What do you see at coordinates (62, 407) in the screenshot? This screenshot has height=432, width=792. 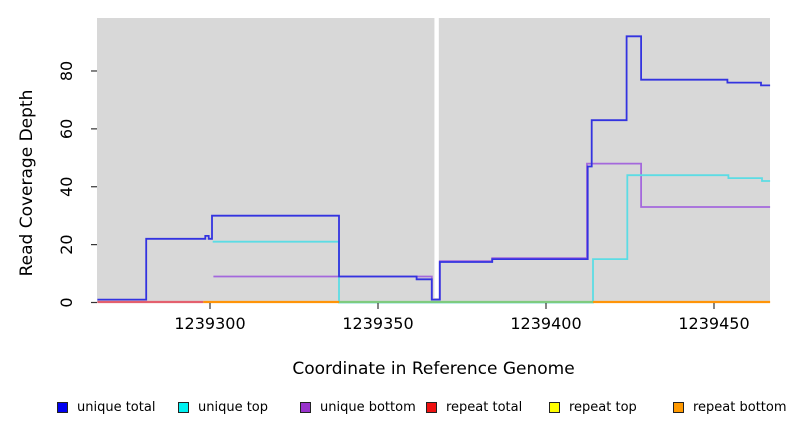 I see `legend-swatch-unique-total` at bounding box center [62, 407].